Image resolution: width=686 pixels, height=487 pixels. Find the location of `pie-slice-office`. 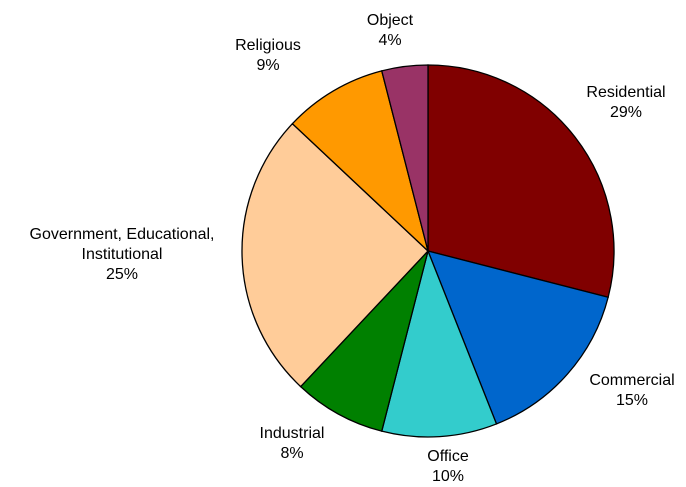

pie-slice-office is located at coordinates (439, 343).